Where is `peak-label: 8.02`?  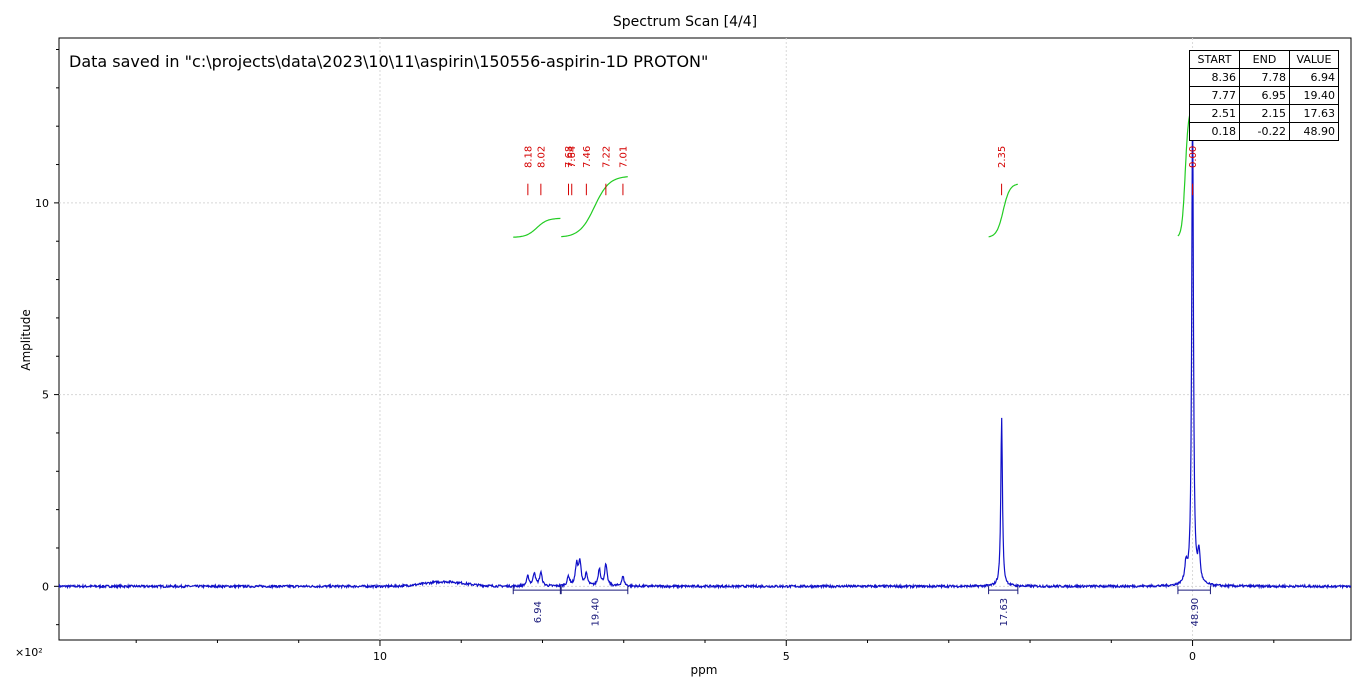
peak-label: 8.02 is located at coordinates (541, 157).